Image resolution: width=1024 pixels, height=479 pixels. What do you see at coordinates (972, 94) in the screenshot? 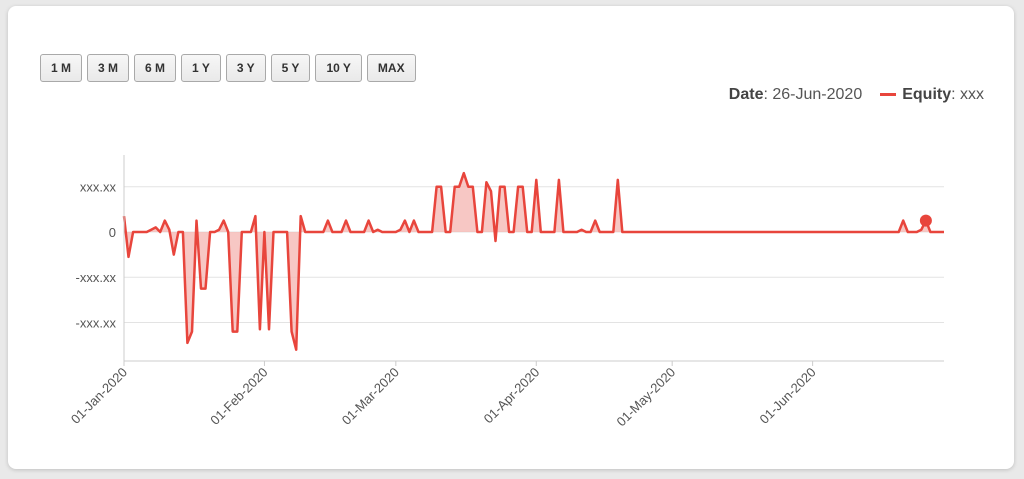
I see `legend-series-value: xxx` at bounding box center [972, 94].